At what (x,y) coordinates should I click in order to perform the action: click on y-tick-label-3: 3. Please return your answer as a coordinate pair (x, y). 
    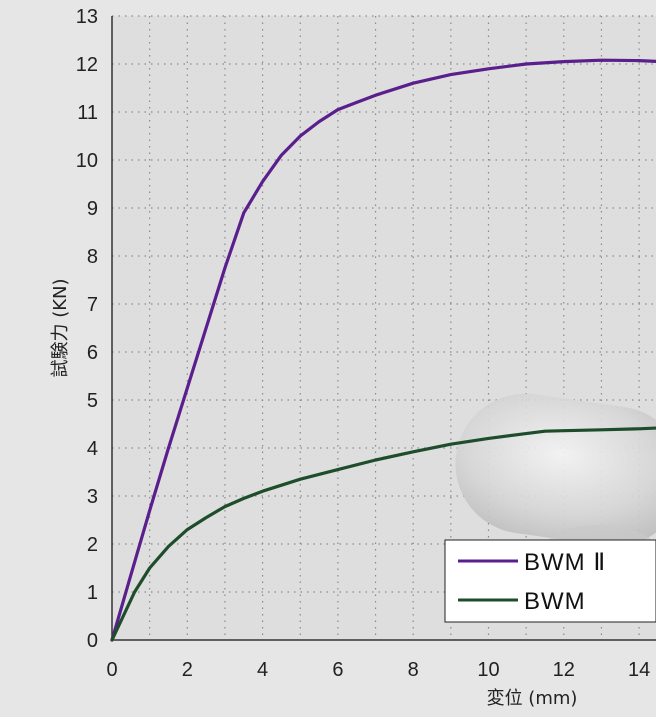
    Looking at the image, I should click on (92, 497).